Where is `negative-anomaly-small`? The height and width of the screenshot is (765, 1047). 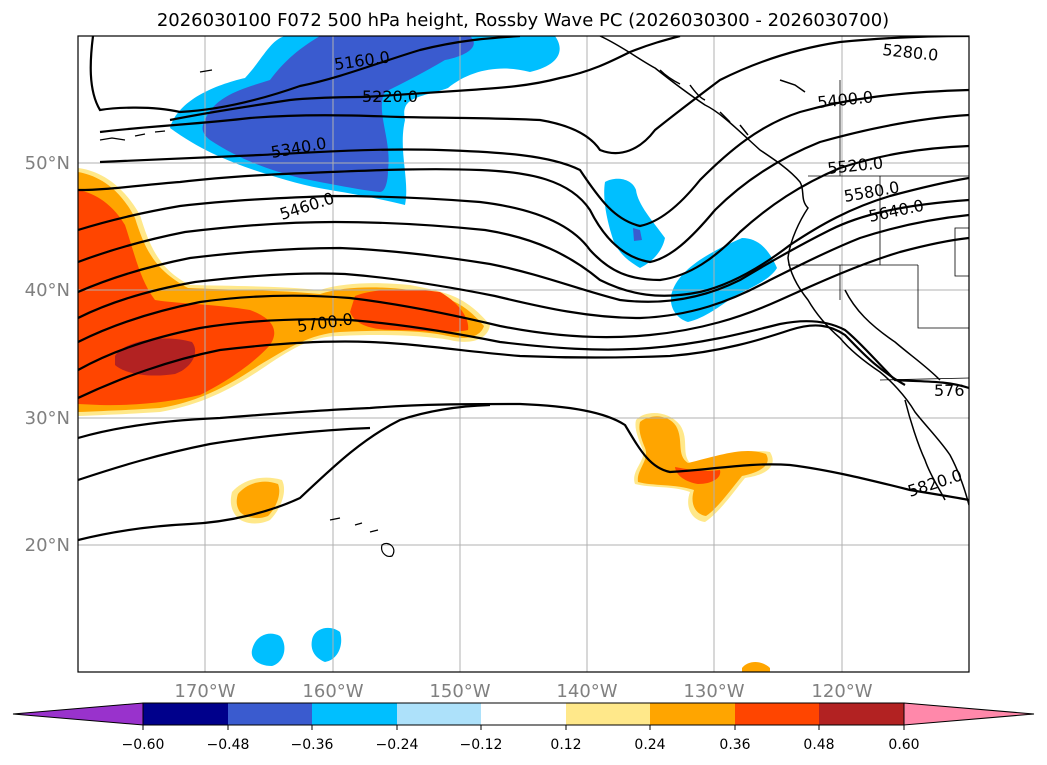
negative-anomaly-small is located at coordinates (296, 646).